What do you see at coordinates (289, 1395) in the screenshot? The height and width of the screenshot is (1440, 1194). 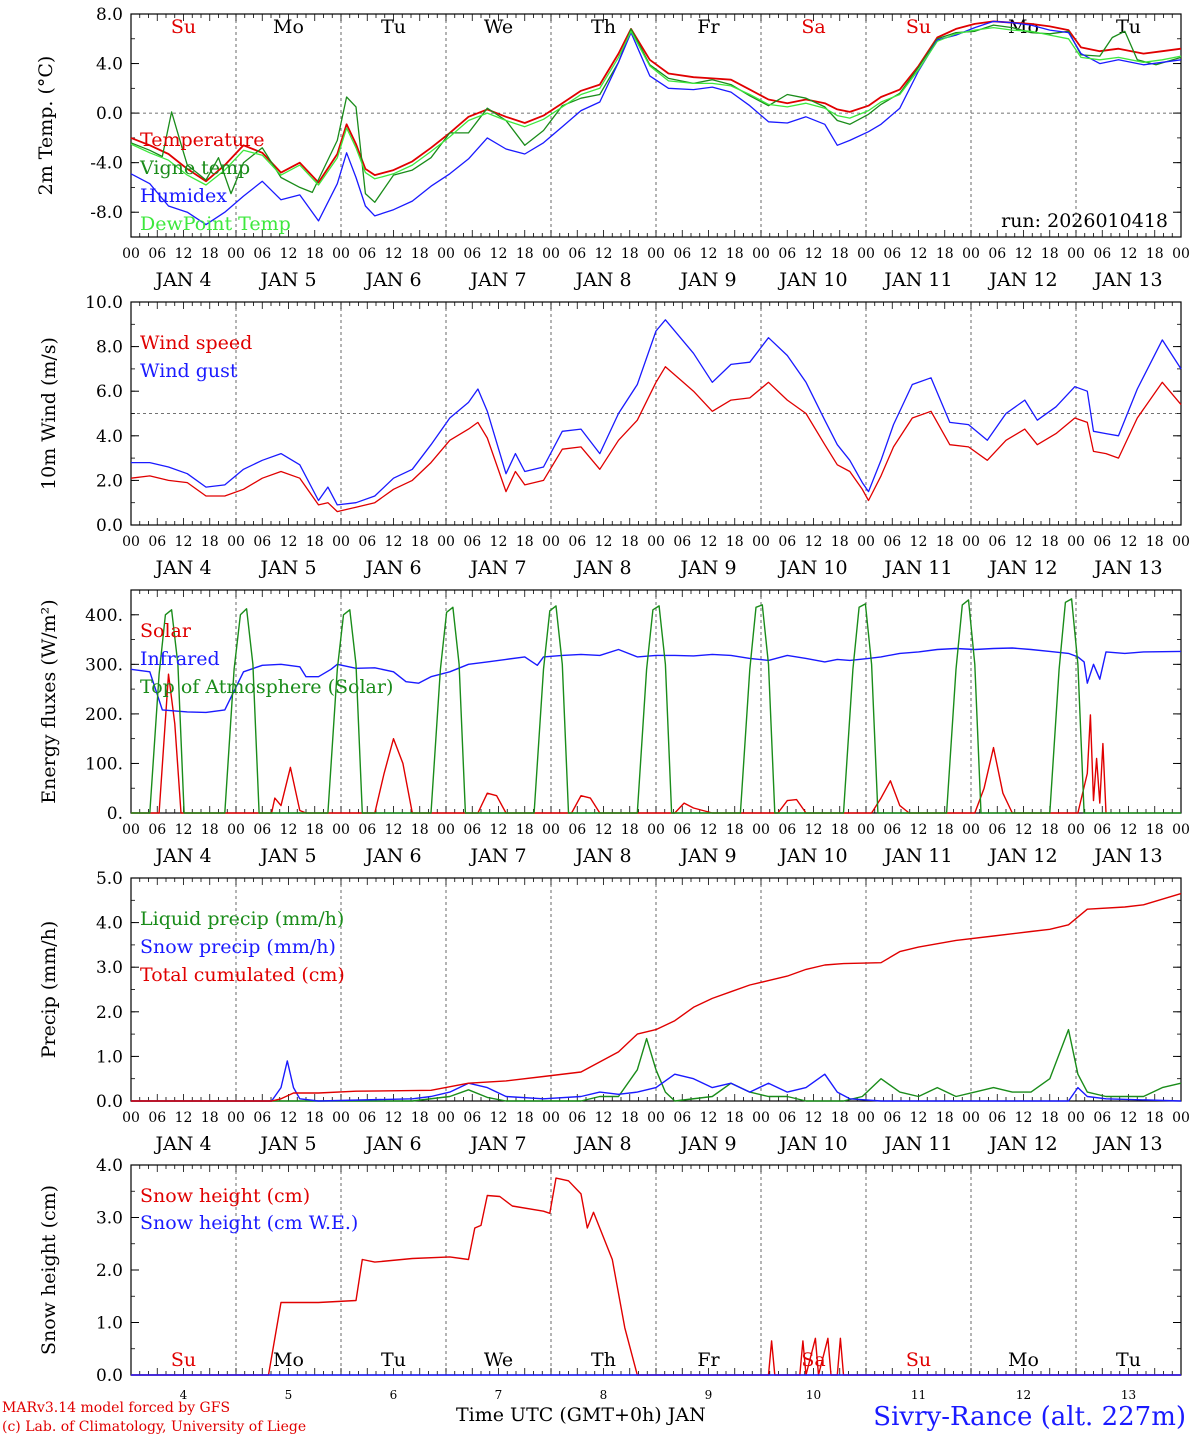 I see `x-day-number: 5` at bounding box center [289, 1395].